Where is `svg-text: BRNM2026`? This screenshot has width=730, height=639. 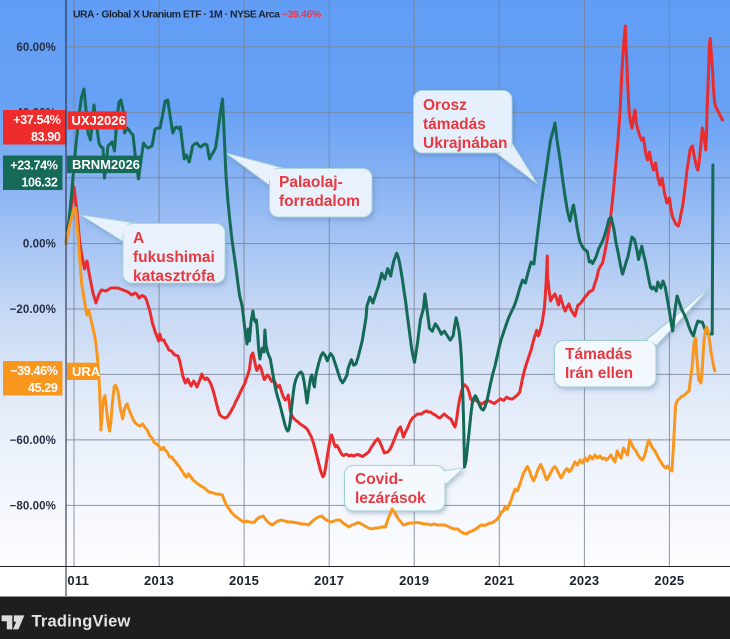
svg-text: BRNM2026 is located at coordinates (106, 164).